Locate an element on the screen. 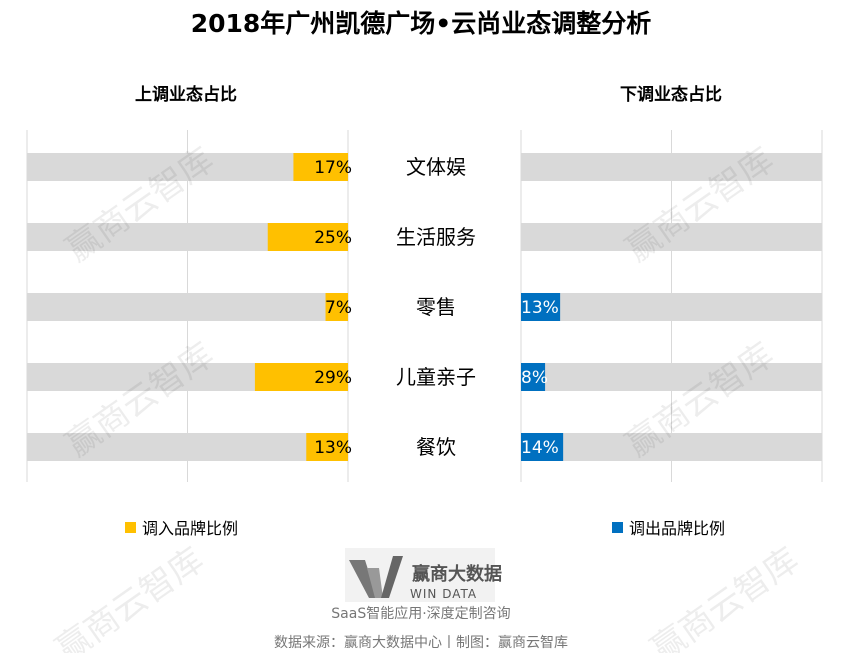 This screenshot has width=842, height=653. right-data-label: 13% is located at coordinates (540, 308).